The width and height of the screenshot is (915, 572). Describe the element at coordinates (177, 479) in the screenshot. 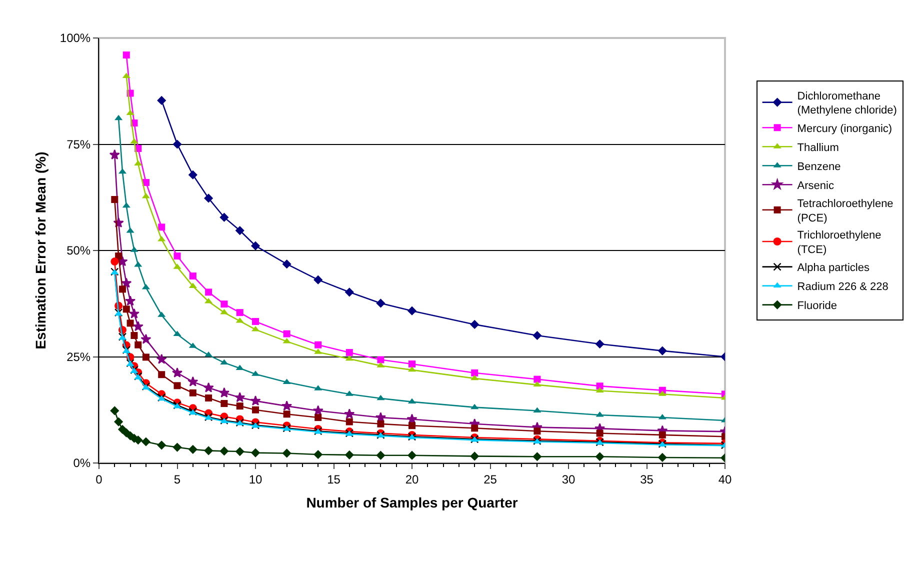

I see `x-tick-label: 5` at that location.